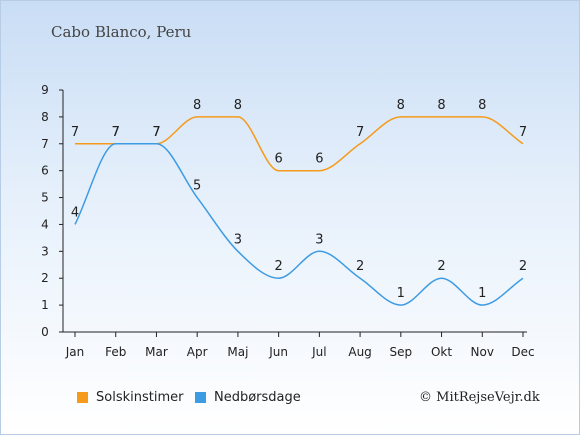 The width and height of the screenshot is (580, 435). Describe the element at coordinates (115, 352) in the screenshot. I see `x-tick-label: Feb` at that location.